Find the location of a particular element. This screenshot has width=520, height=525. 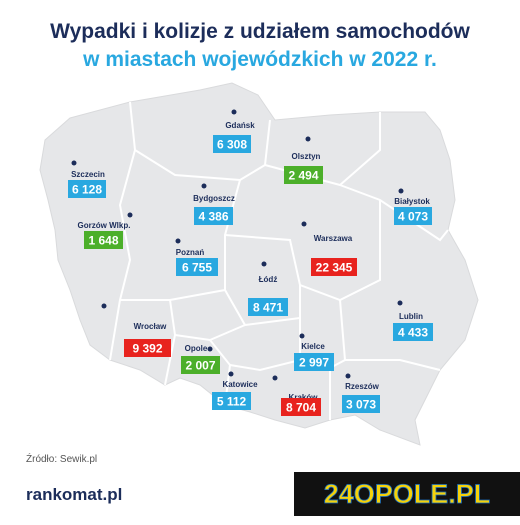

city-name: Rzeszów is located at coordinates (362, 386).